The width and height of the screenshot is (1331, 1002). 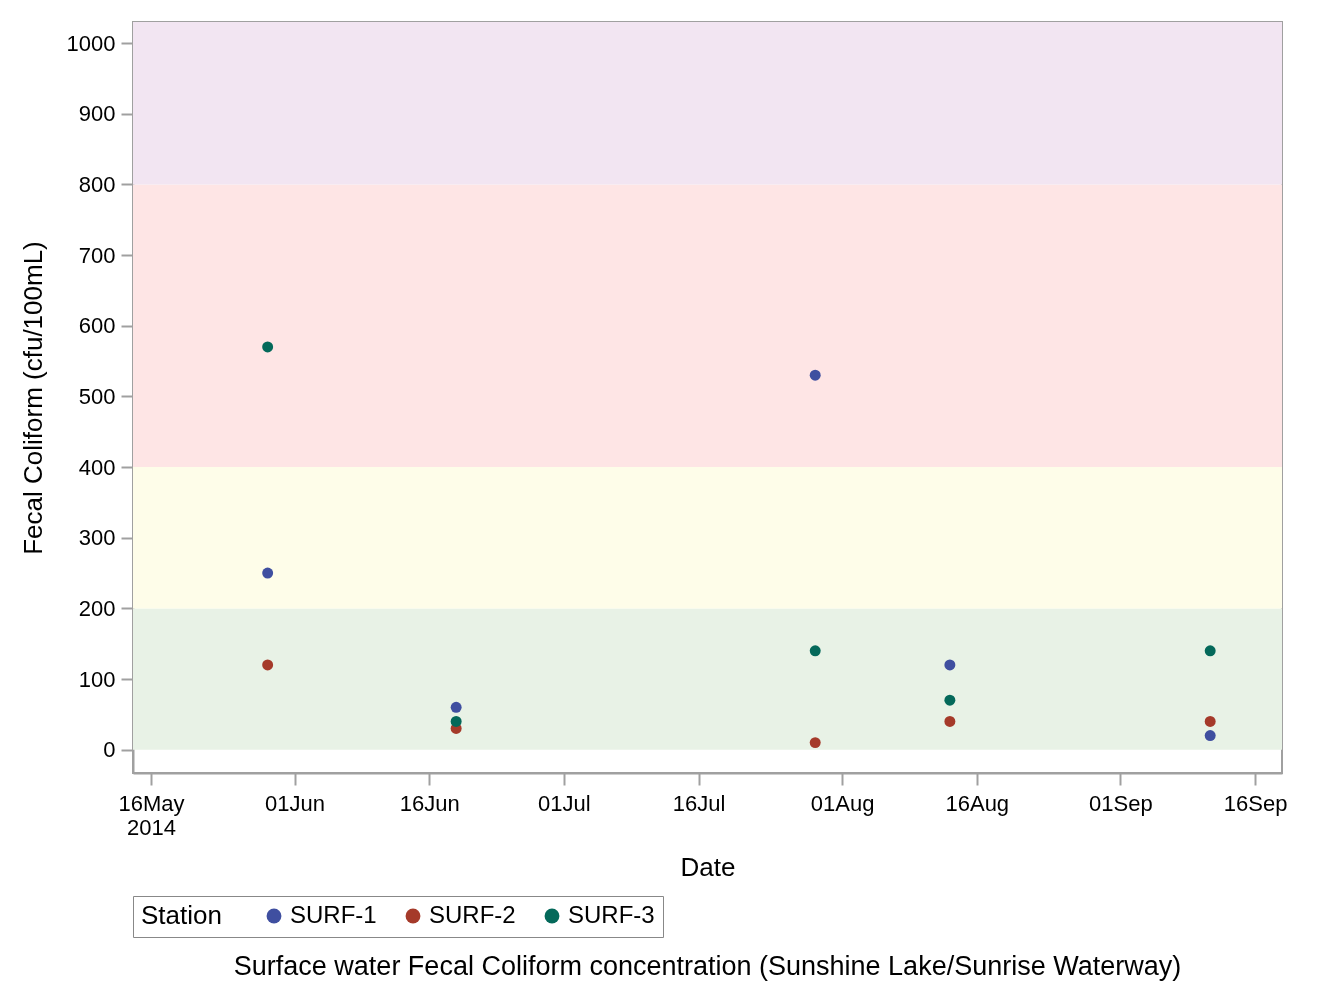 What do you see at coordinates (97, 255) in the screenshot?
I see `y-tick-label: 700` at bounding box center [97, 255].